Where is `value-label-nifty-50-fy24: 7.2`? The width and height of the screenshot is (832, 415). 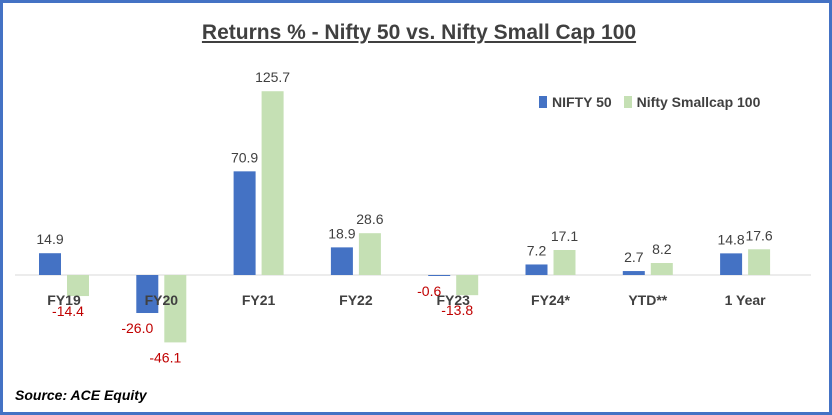
value-label-nifty-50-fy24: 7.2 is located at coordinates (537, 250).